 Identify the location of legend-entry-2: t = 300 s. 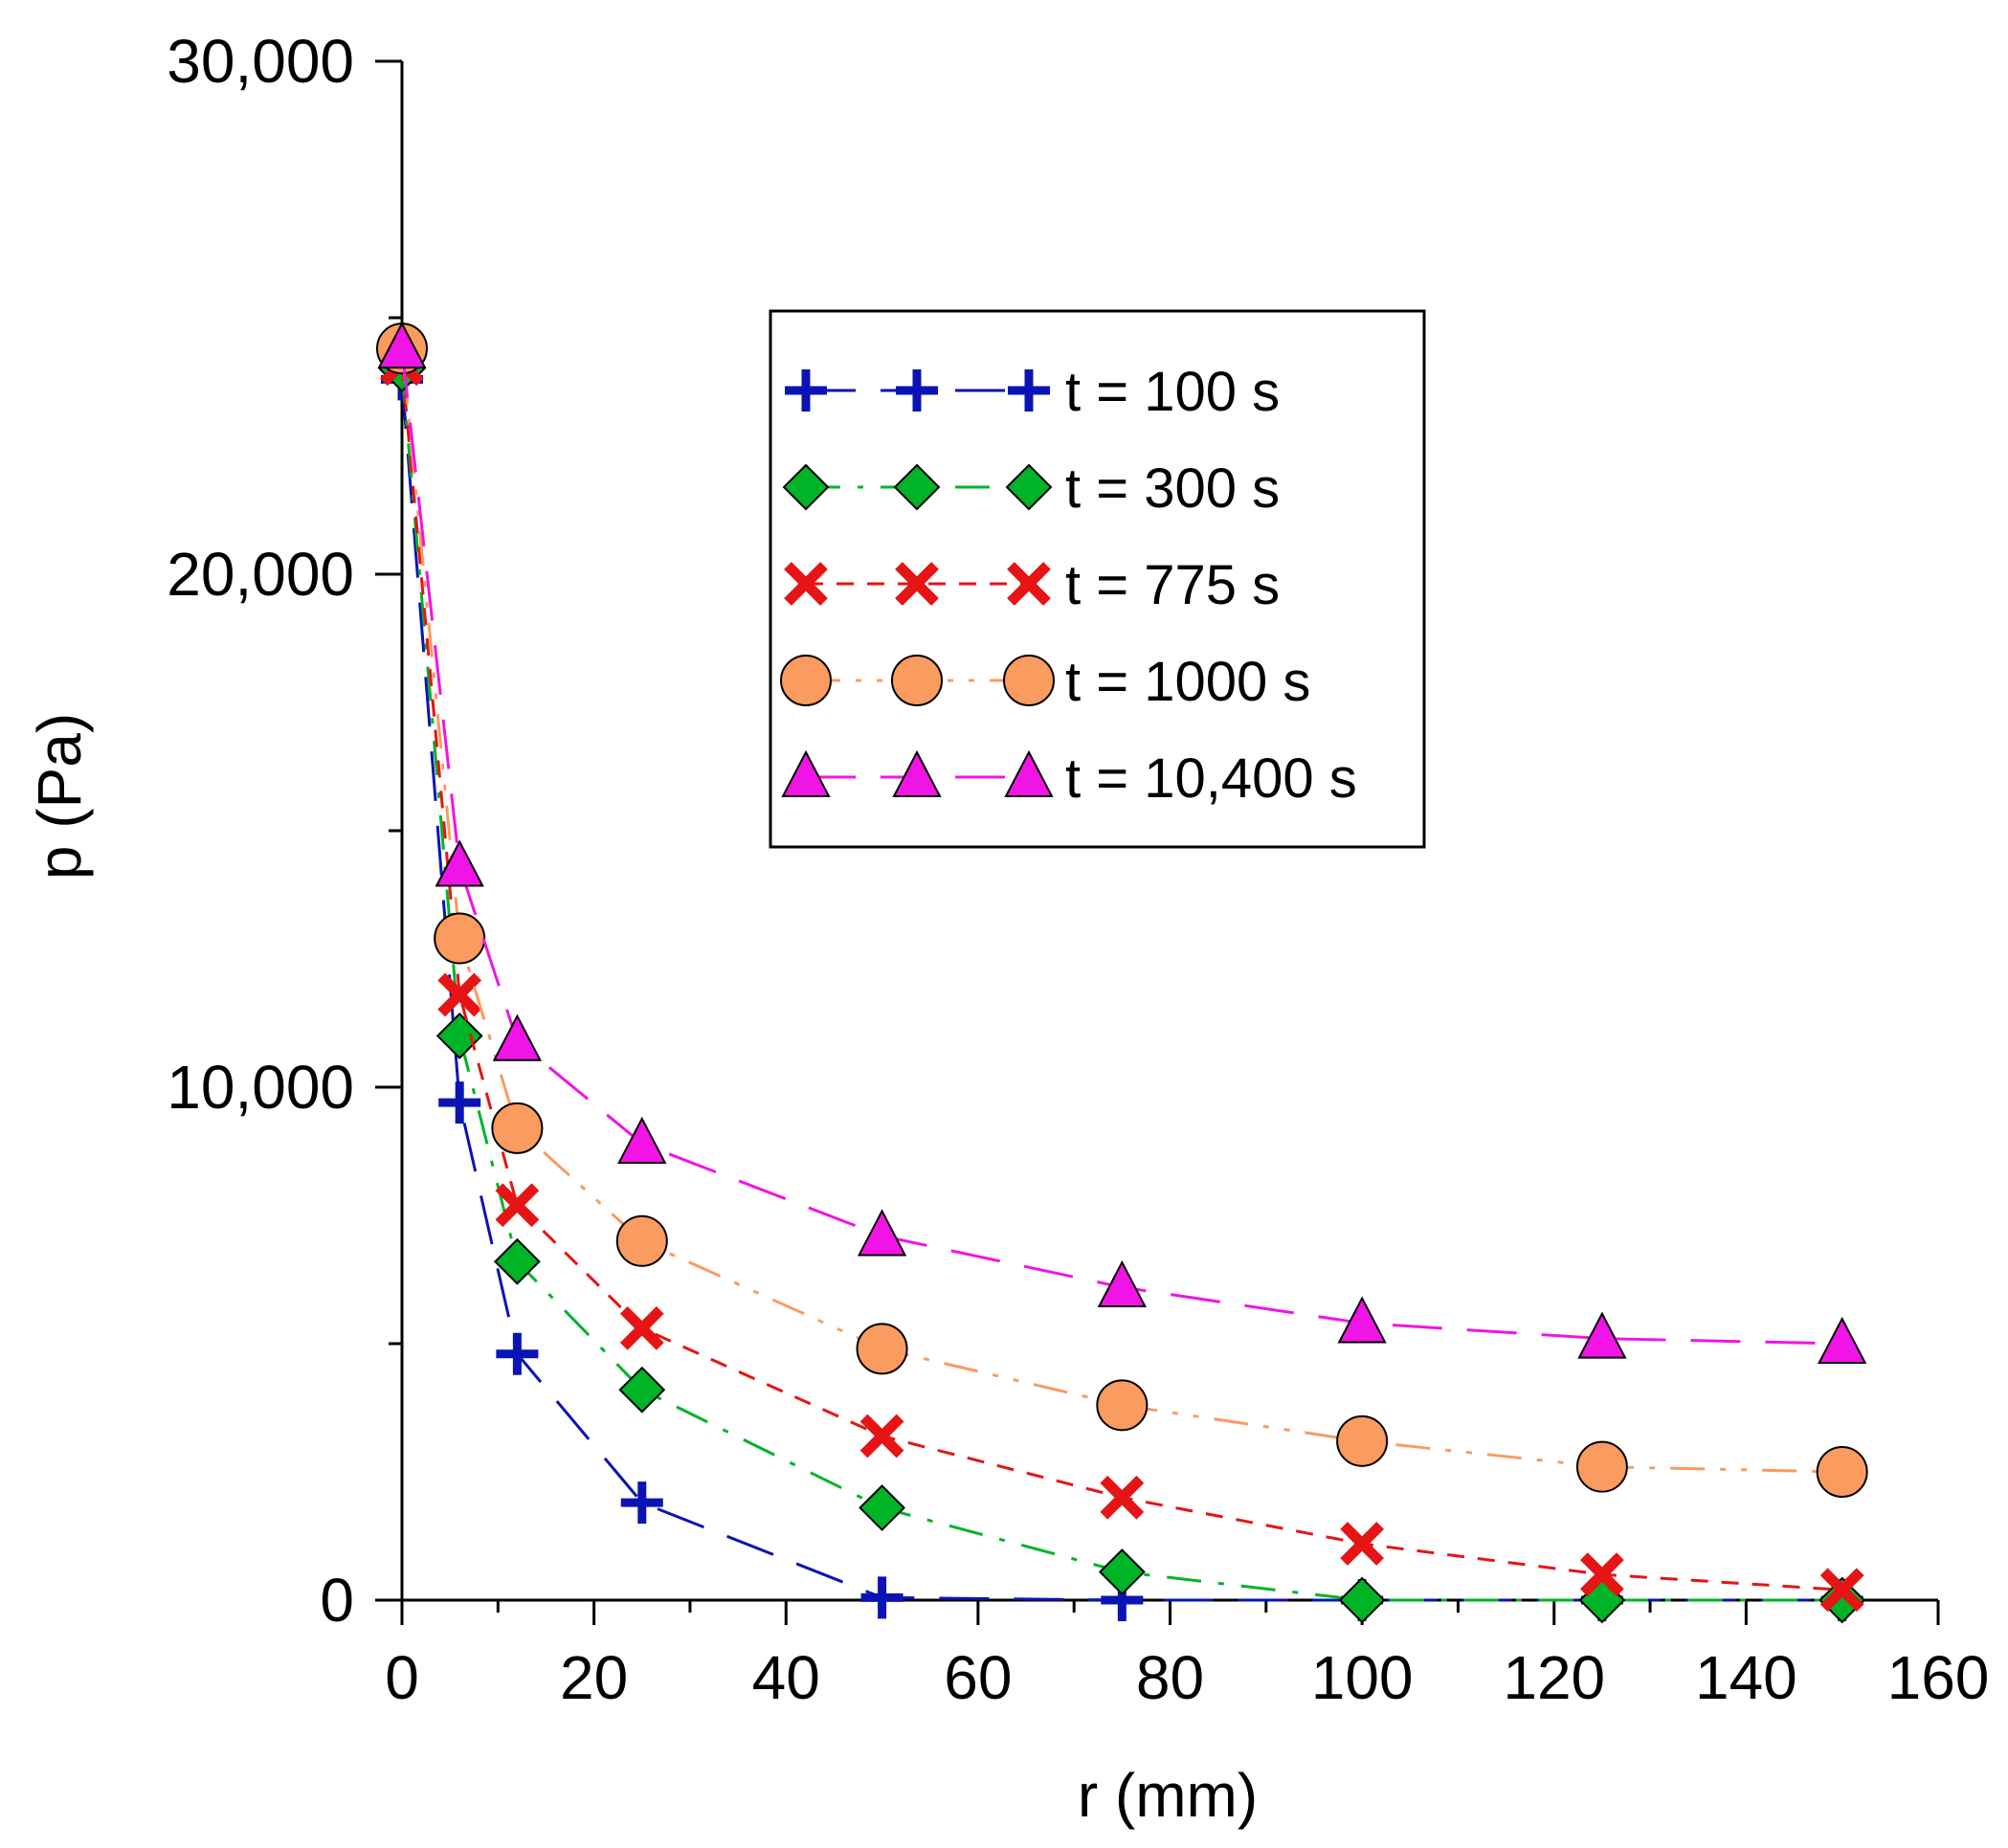
(1031, 489).